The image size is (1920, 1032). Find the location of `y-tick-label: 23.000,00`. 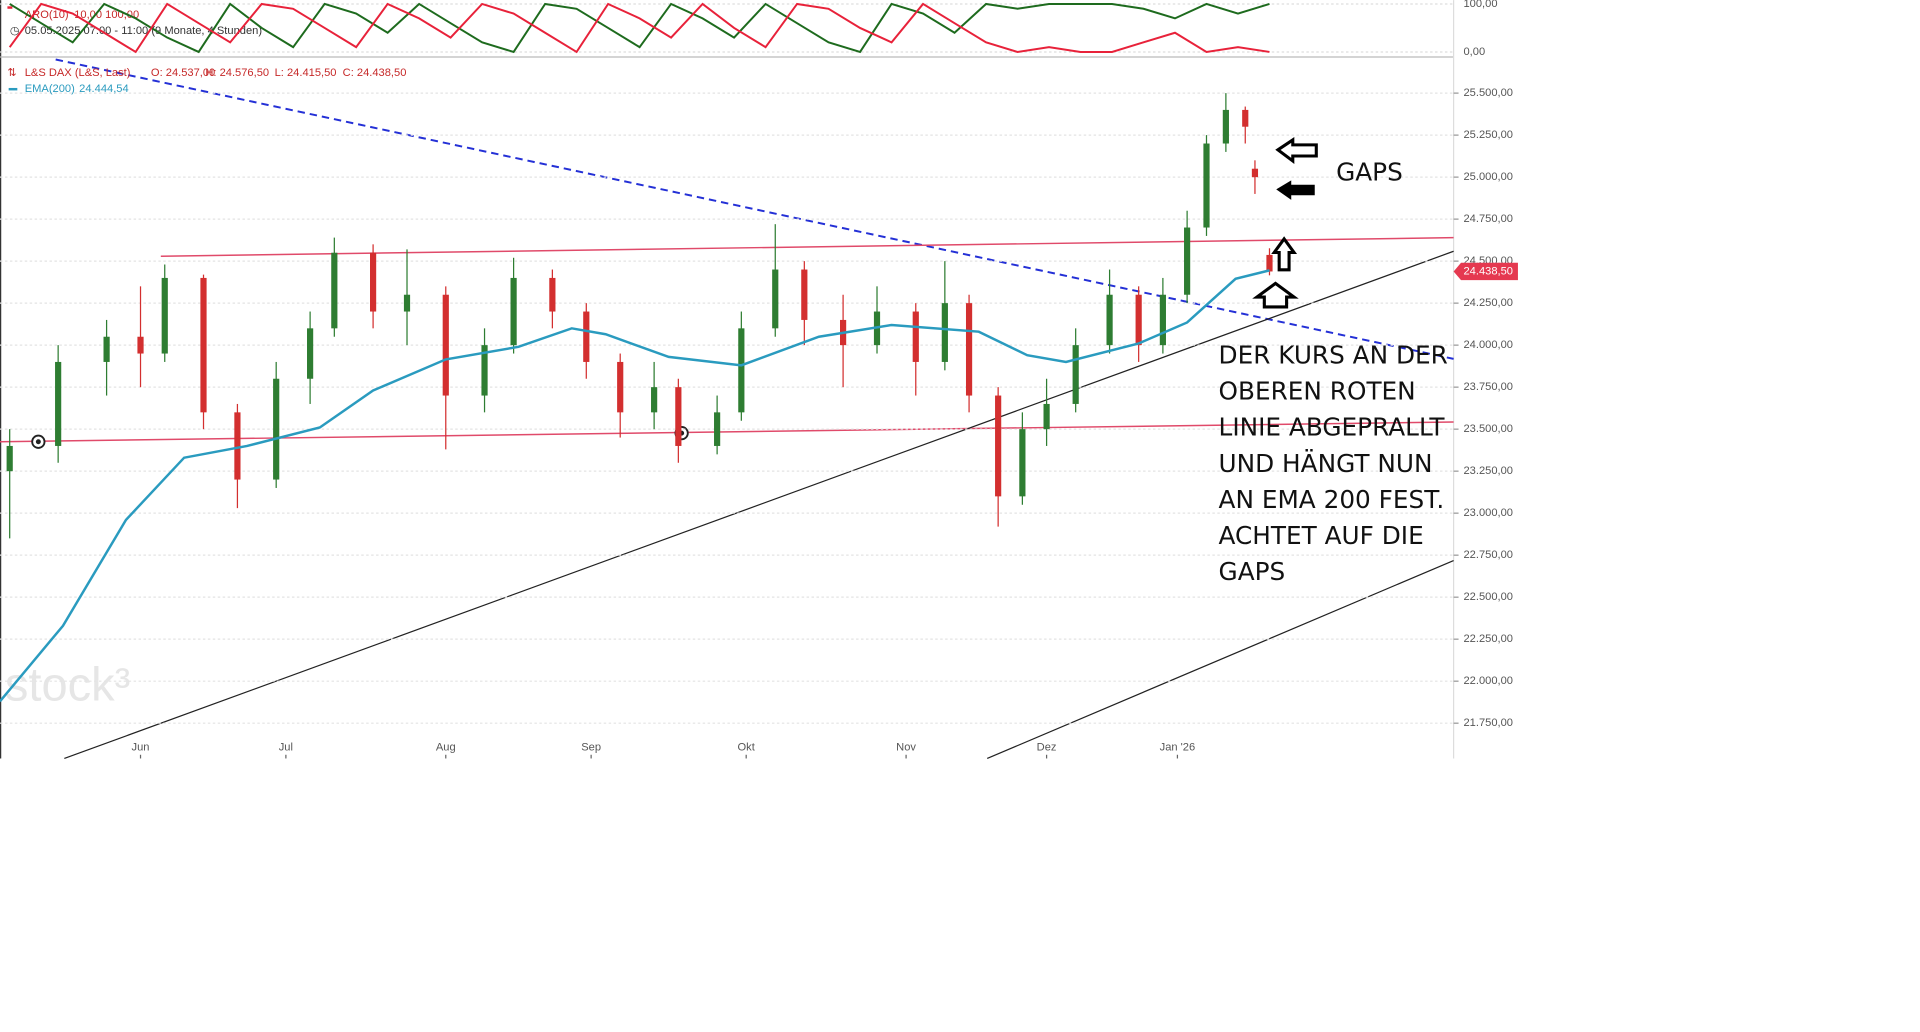

y-tick-label: 23.000,00 is located at coordinates (1489, 513).